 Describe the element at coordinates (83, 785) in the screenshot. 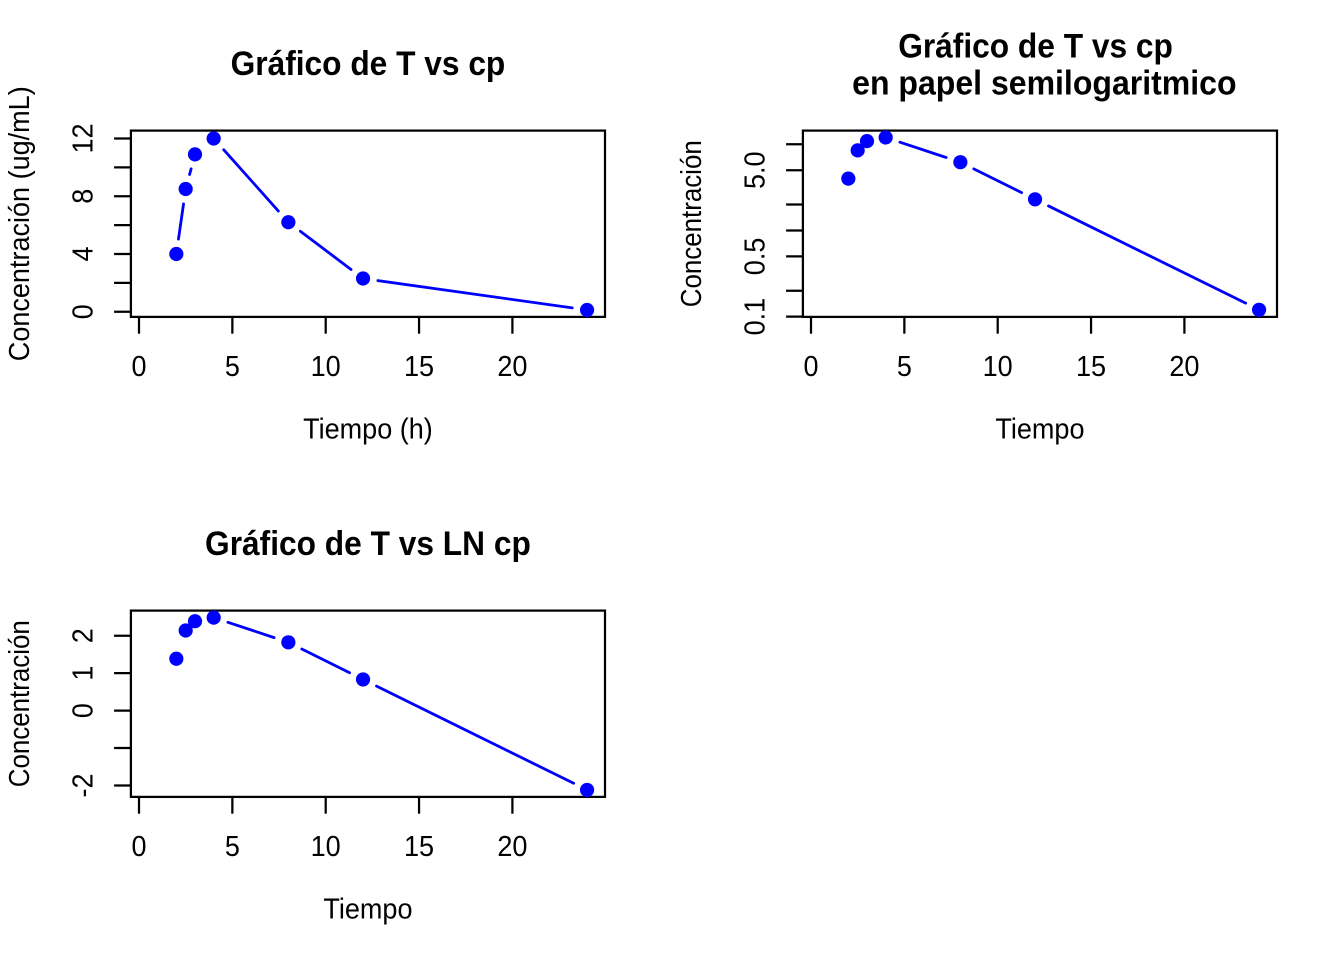

I see `svg-text: -2` at that location.